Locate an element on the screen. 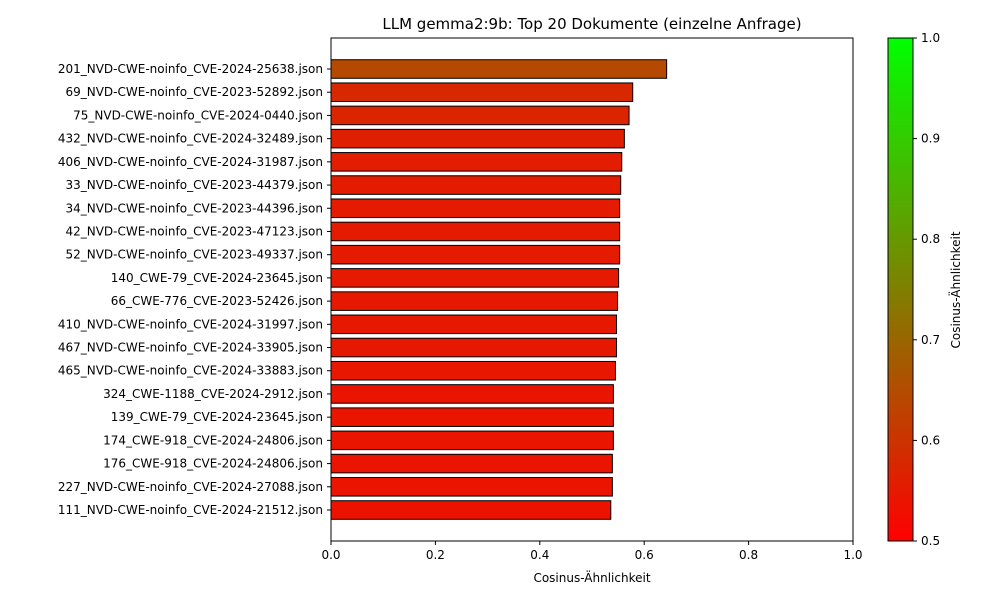 This screenshot has width=1000, height=600. y-tick-label: 75_NVD-CWE-noinfo_CVE-2024-0440.json is located at coordinates (198, 115).